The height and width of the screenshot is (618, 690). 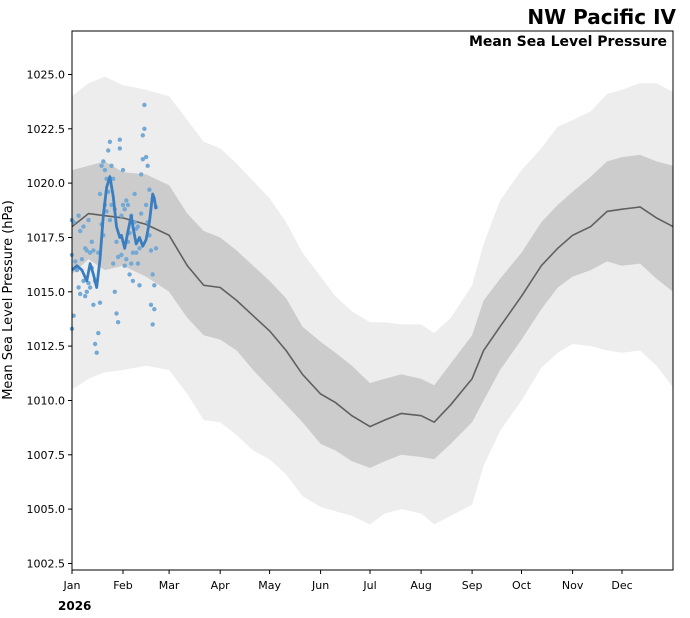 I want to click on y-tick-label: 1020.0, so click(x=46, y=183).